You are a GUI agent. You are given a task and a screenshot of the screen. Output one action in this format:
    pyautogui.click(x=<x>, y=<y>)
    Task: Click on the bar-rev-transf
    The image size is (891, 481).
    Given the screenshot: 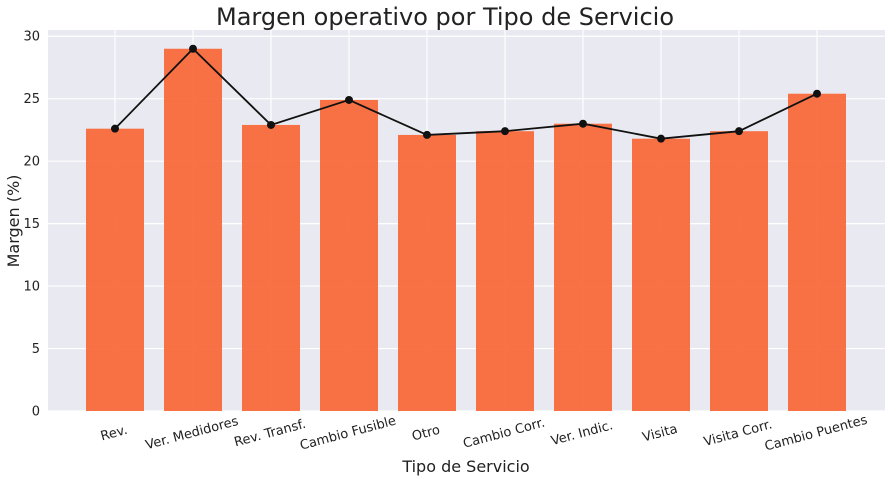 What is the action you would take?
    pyautogui.click(x=271, y=267)
    